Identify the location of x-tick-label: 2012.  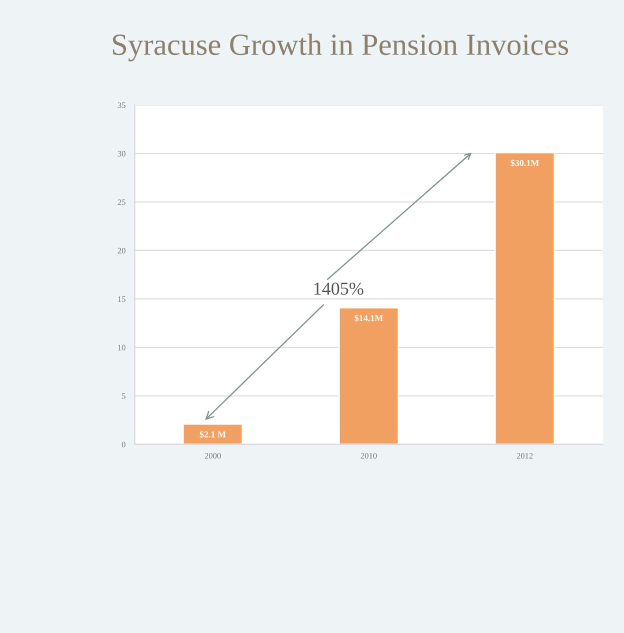
(524, 455).